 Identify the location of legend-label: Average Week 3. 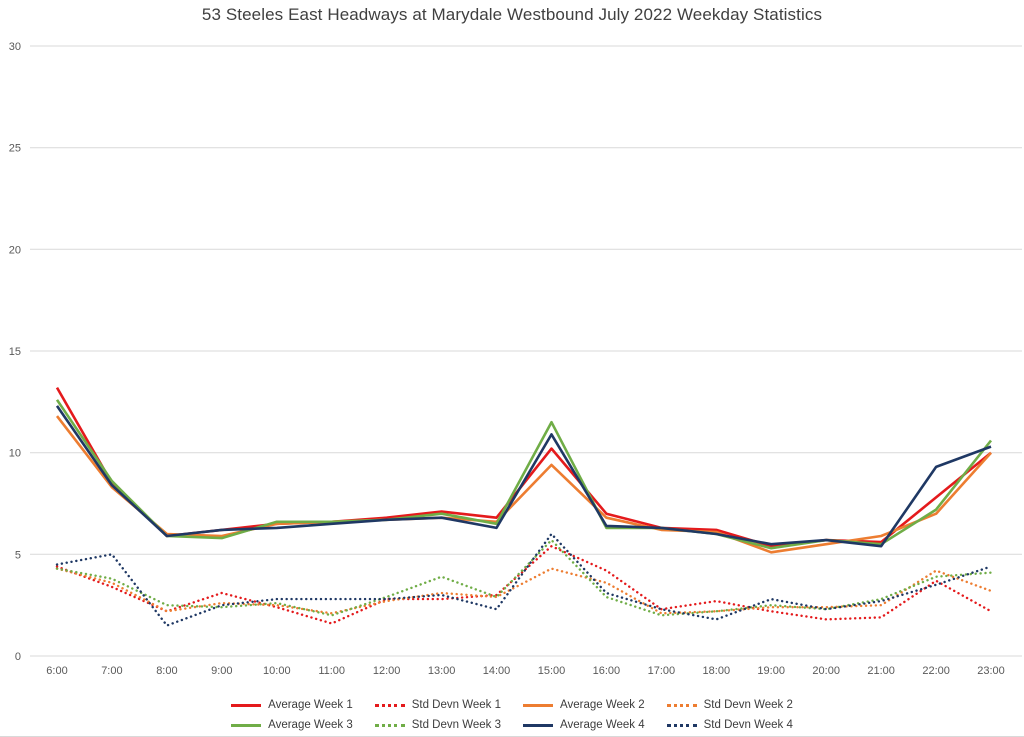
(310, 725).